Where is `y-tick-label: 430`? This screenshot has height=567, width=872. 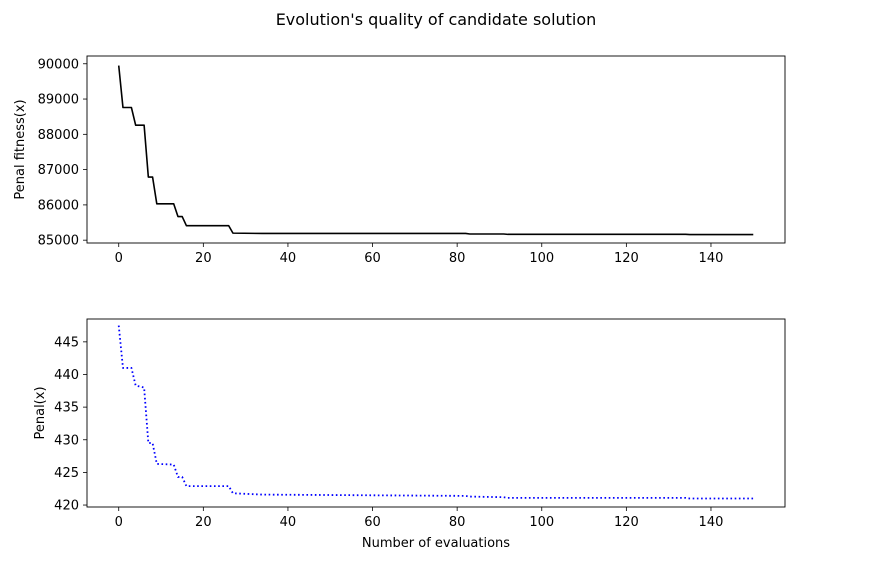
y-tick-label: 430 is located at coordinates (66, 440).